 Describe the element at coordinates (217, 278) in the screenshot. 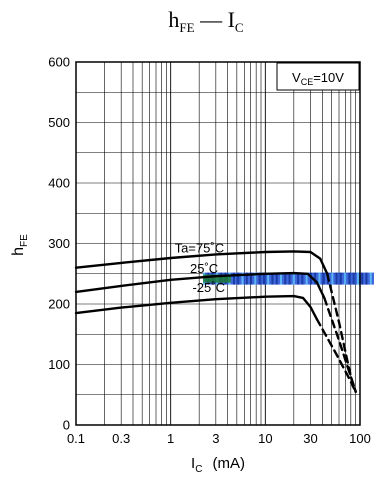

I see `artifact-green` at that location.